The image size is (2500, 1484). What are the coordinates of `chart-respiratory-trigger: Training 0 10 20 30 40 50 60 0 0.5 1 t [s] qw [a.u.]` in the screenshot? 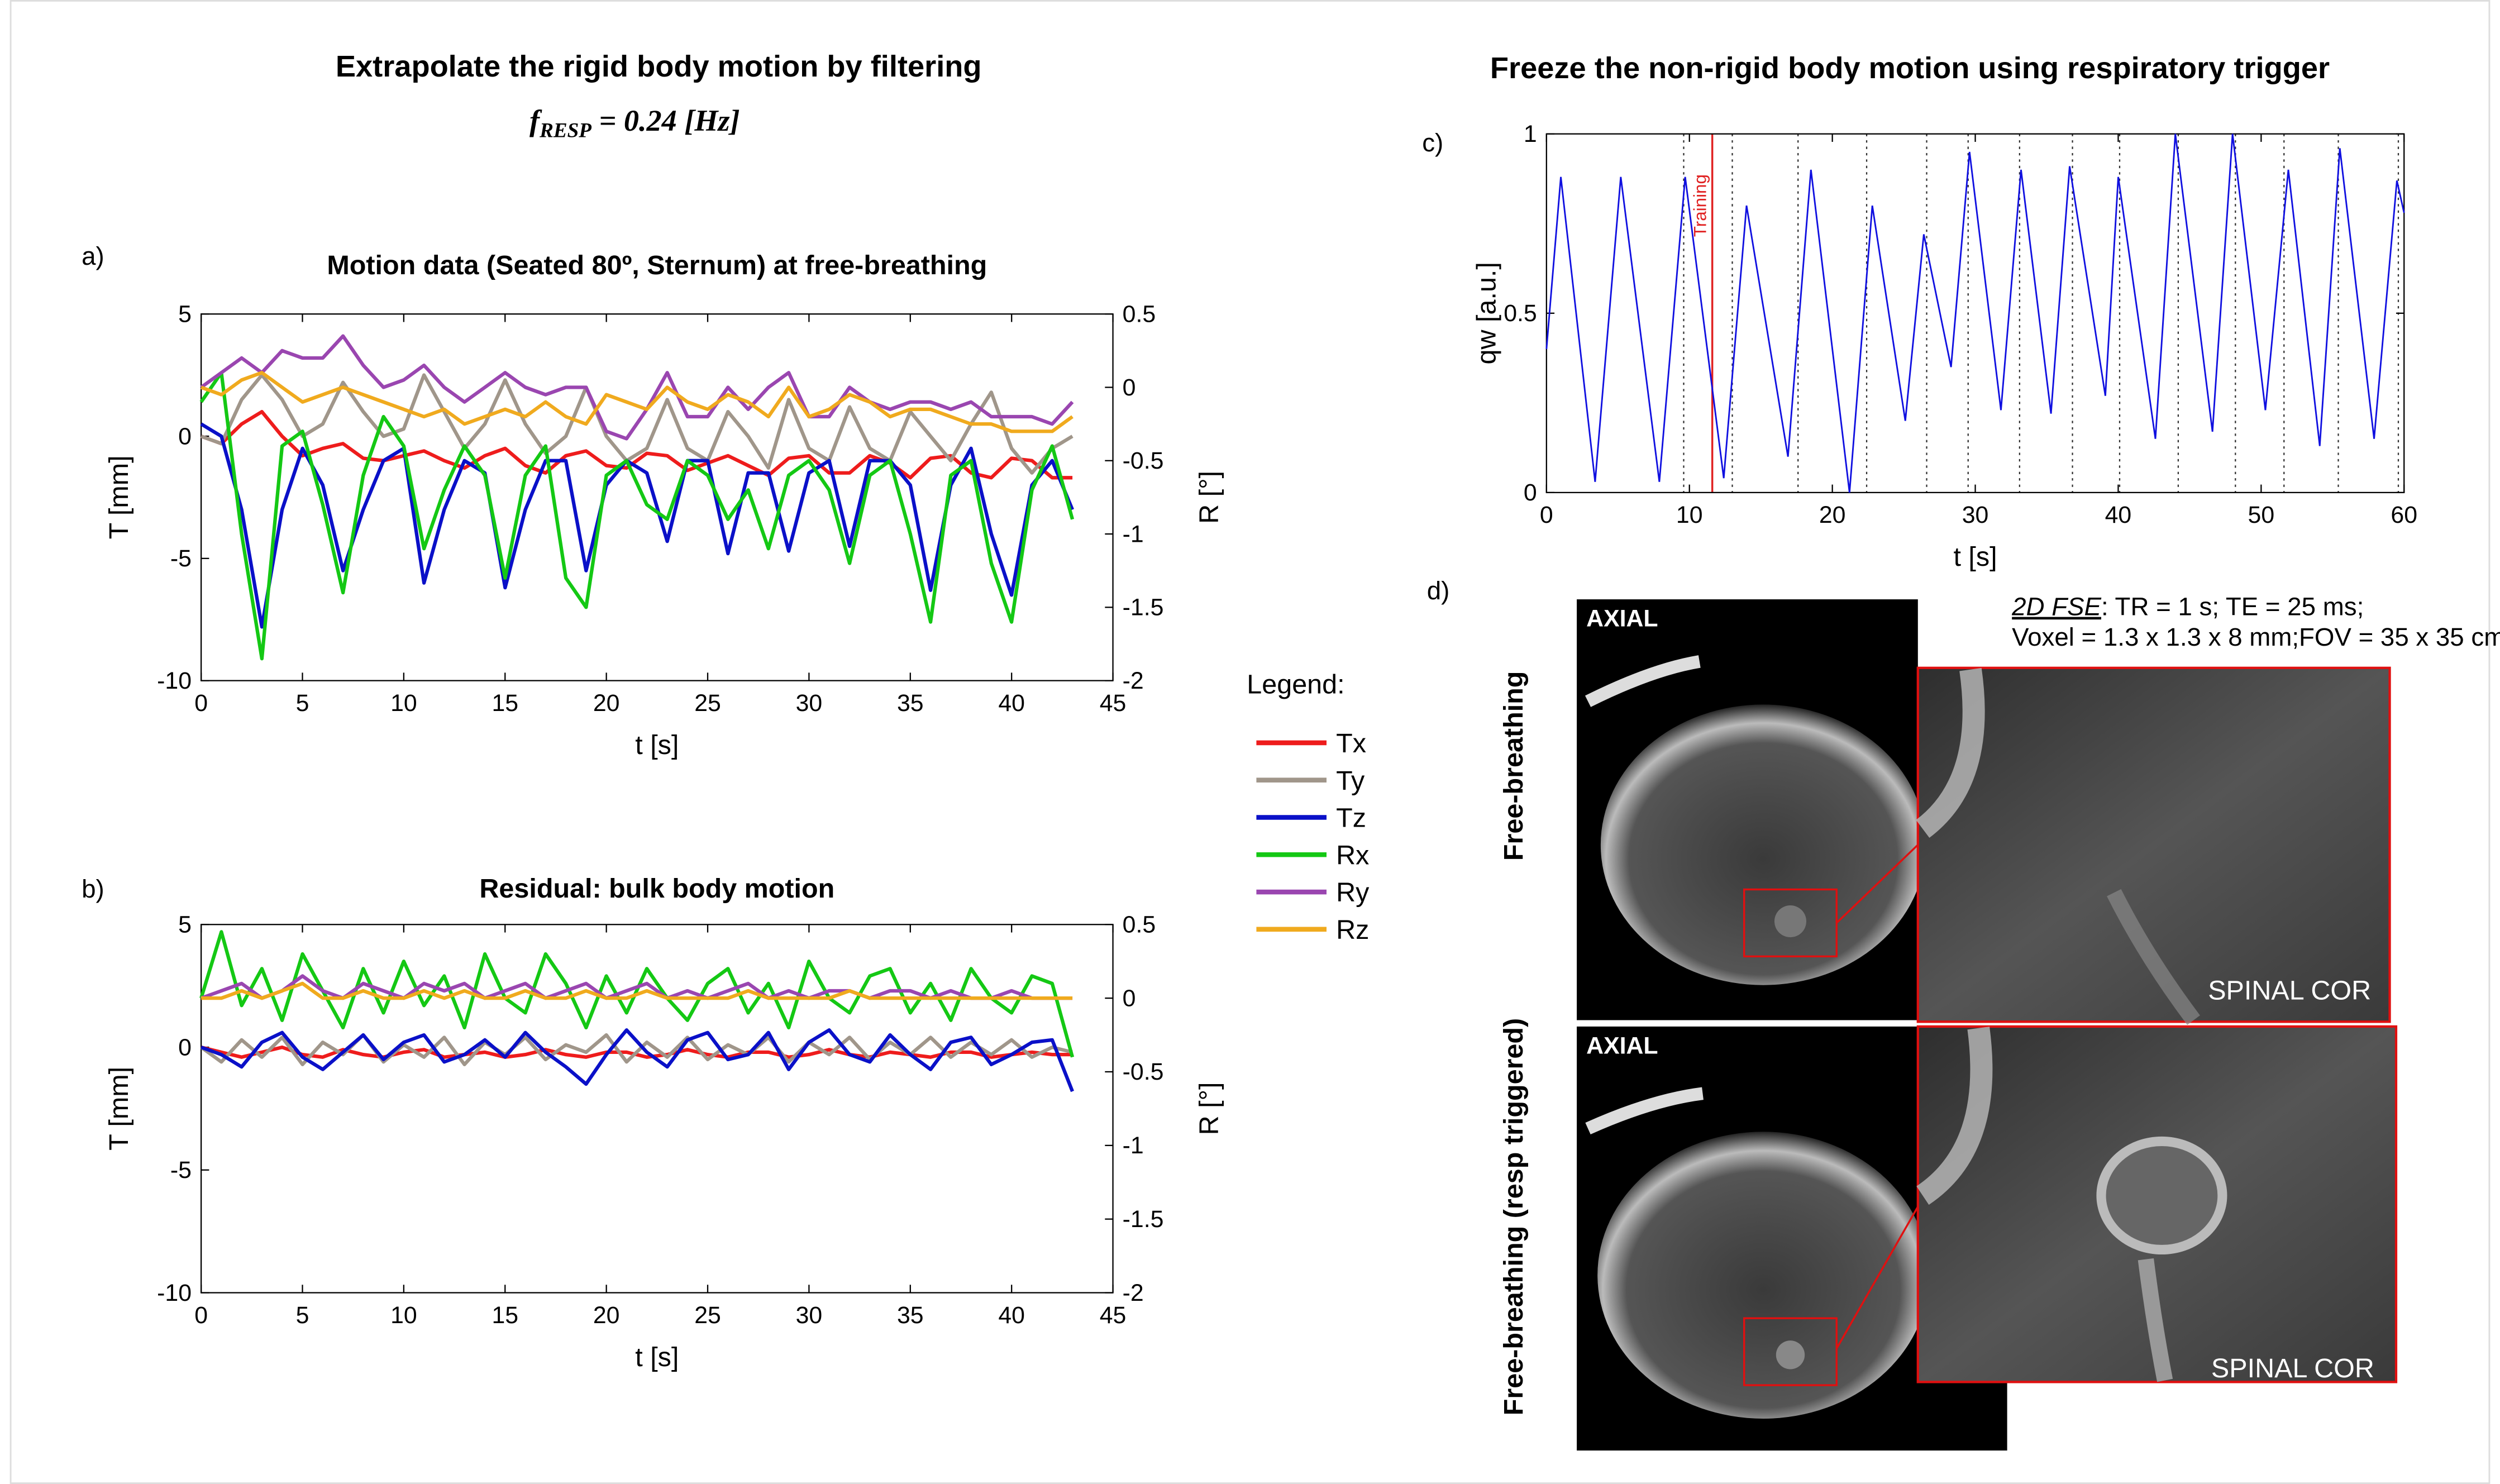 It's located at (1945, 346).